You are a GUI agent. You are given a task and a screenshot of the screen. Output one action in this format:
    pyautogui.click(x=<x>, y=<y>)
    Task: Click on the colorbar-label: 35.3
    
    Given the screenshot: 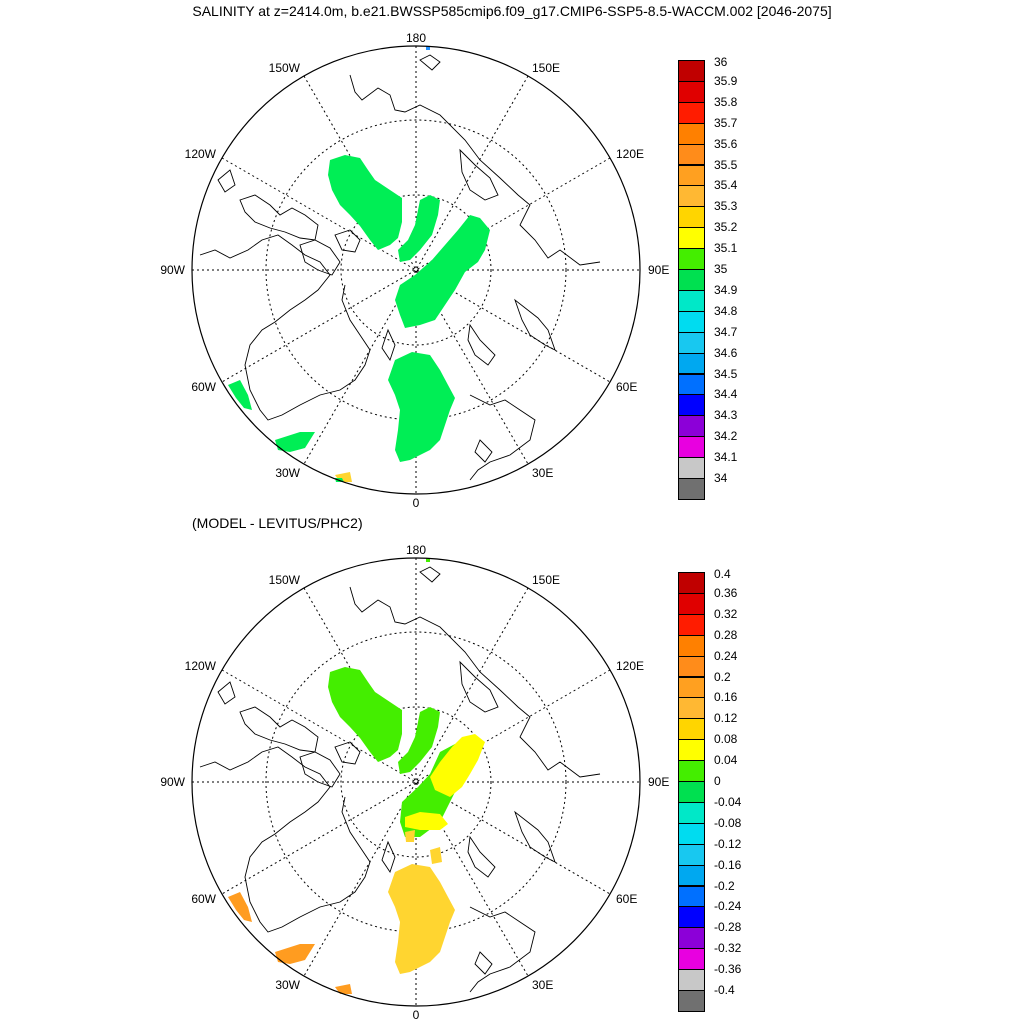 What is the action you would take?
    pyautogui.click(x=726, y=206)
    